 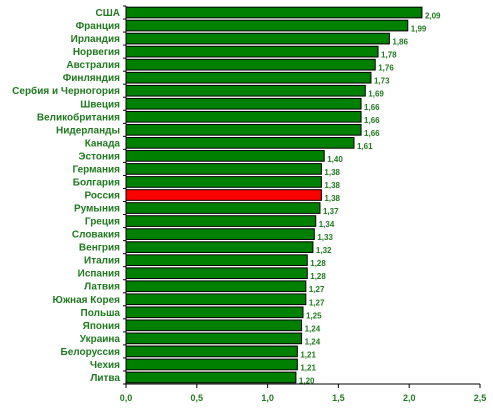 I want to click on category-label: Венгрия, so click(x=99, y=248).